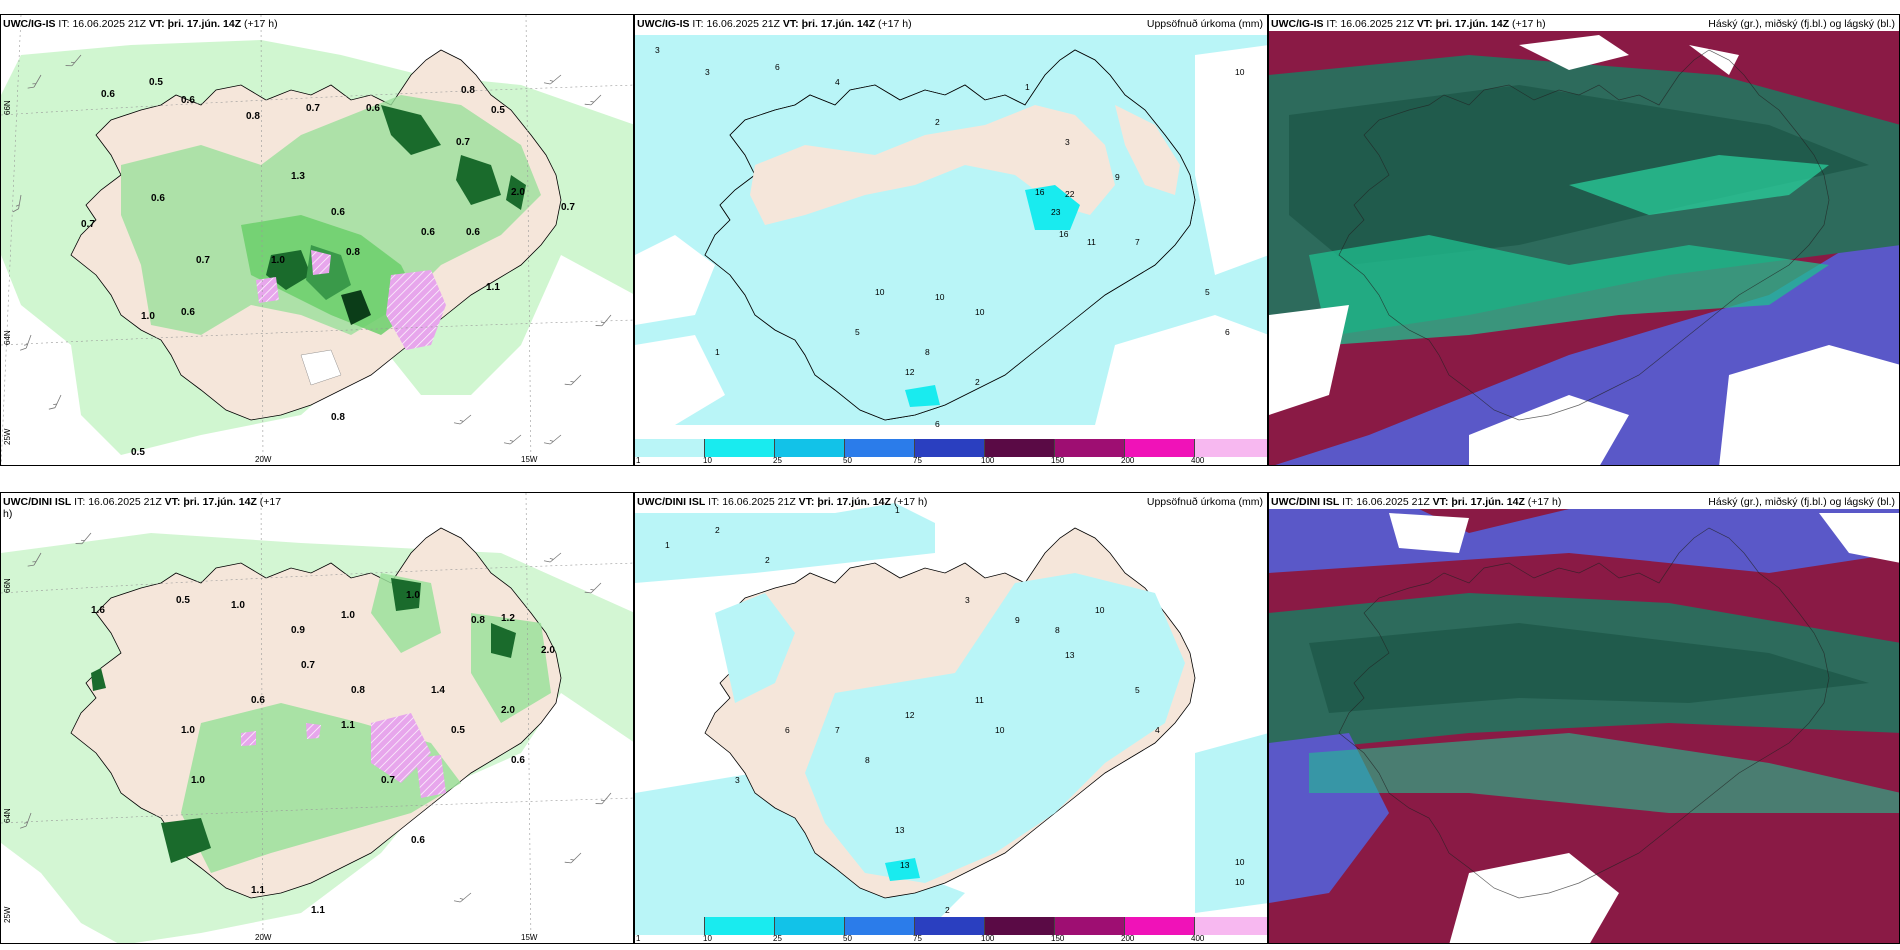 The image size is (1900, 950). What do you see at coordinates (1040, 192) in the screenshot?
I see `svg-text: 16` at bounding box center [1040, 192].